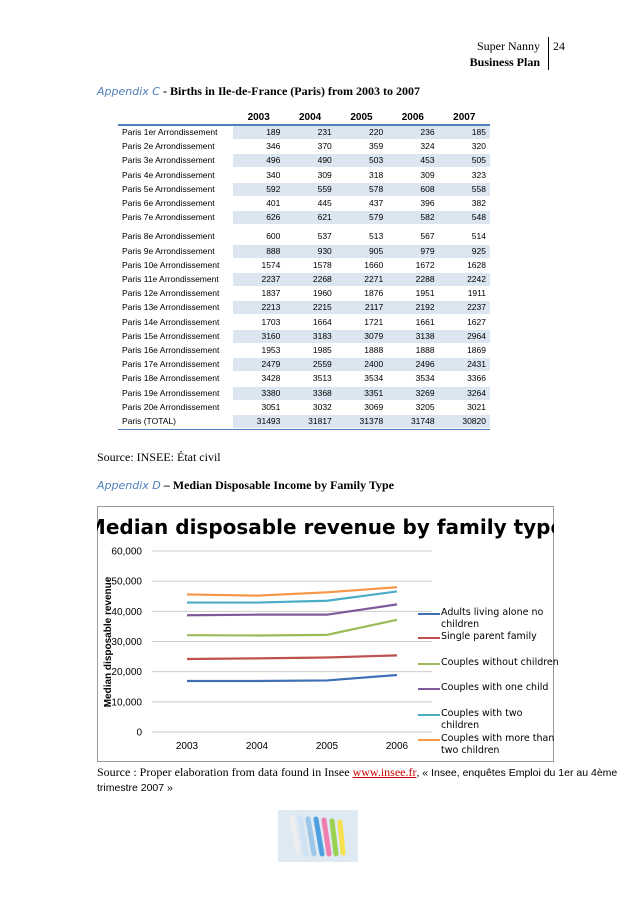 Image resolution: width=636 pixels, height=900 pixels. What do you see at coordinates (273, 146) in the screenshot?
I see `table-cell: 346` at bounding box center [273, 146].